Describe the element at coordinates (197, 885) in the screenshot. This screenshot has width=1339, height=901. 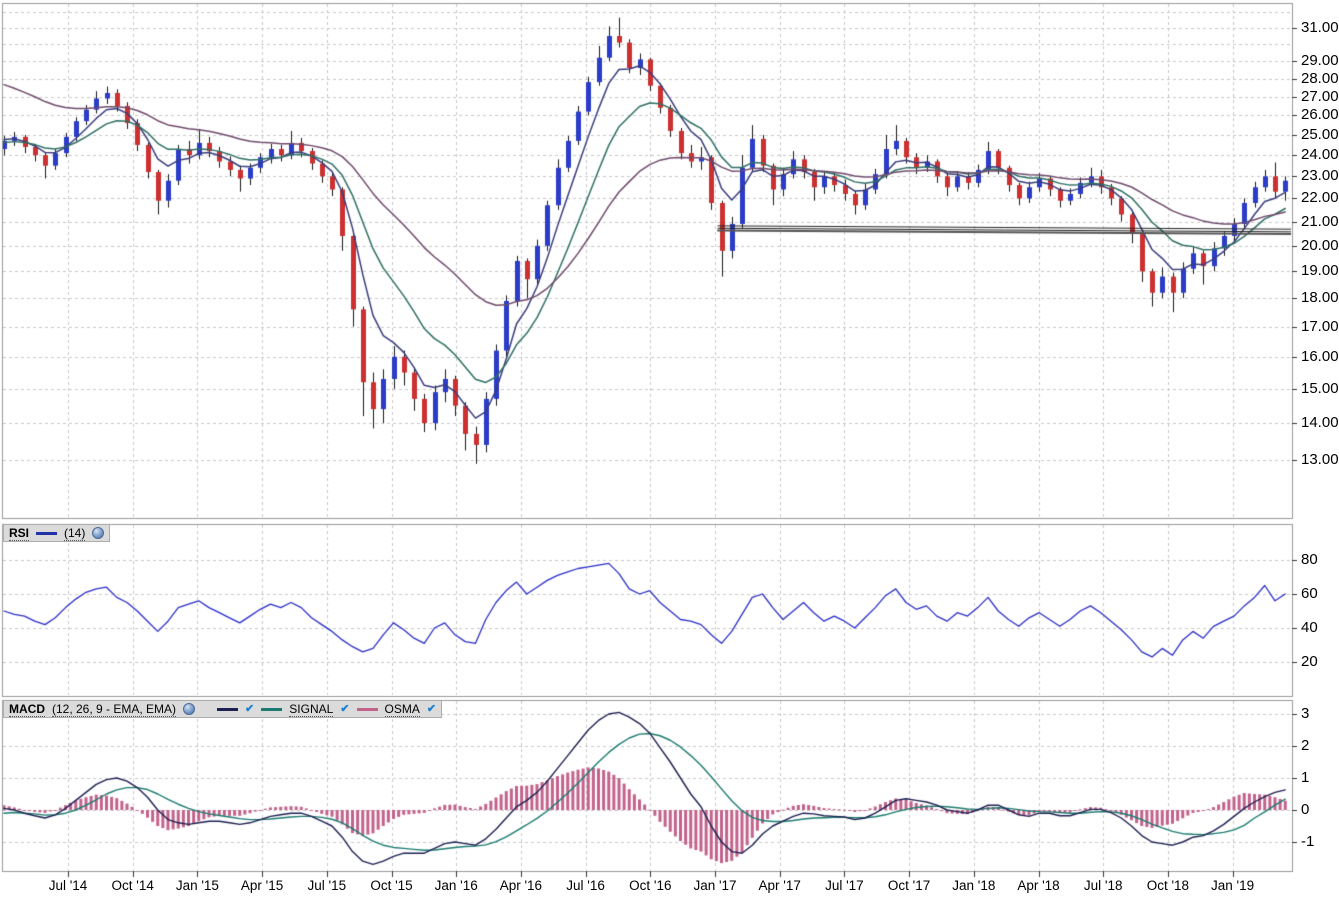
I see `x-axis-label: Jan '15` at that location.